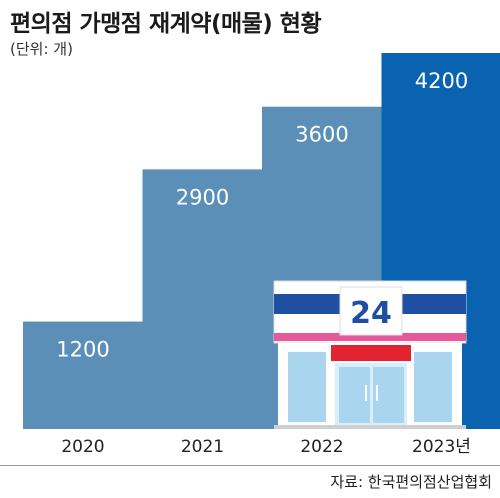 The width and height of the screenshot is (500, 498). Describe the element at coordinates (307, 387) in the screenshot. I see `store-window-left` at that location.